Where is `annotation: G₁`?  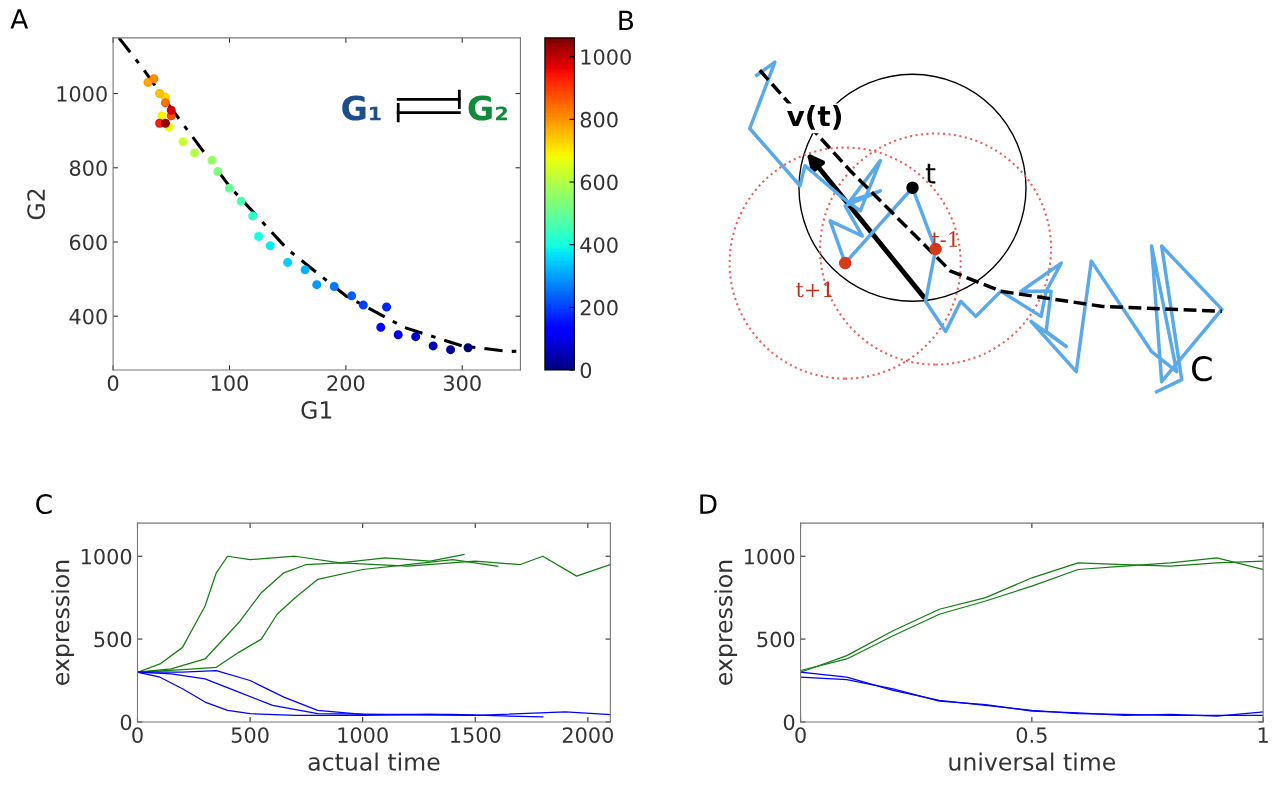 annotation: G₁ is located at coordinates (361, 108).